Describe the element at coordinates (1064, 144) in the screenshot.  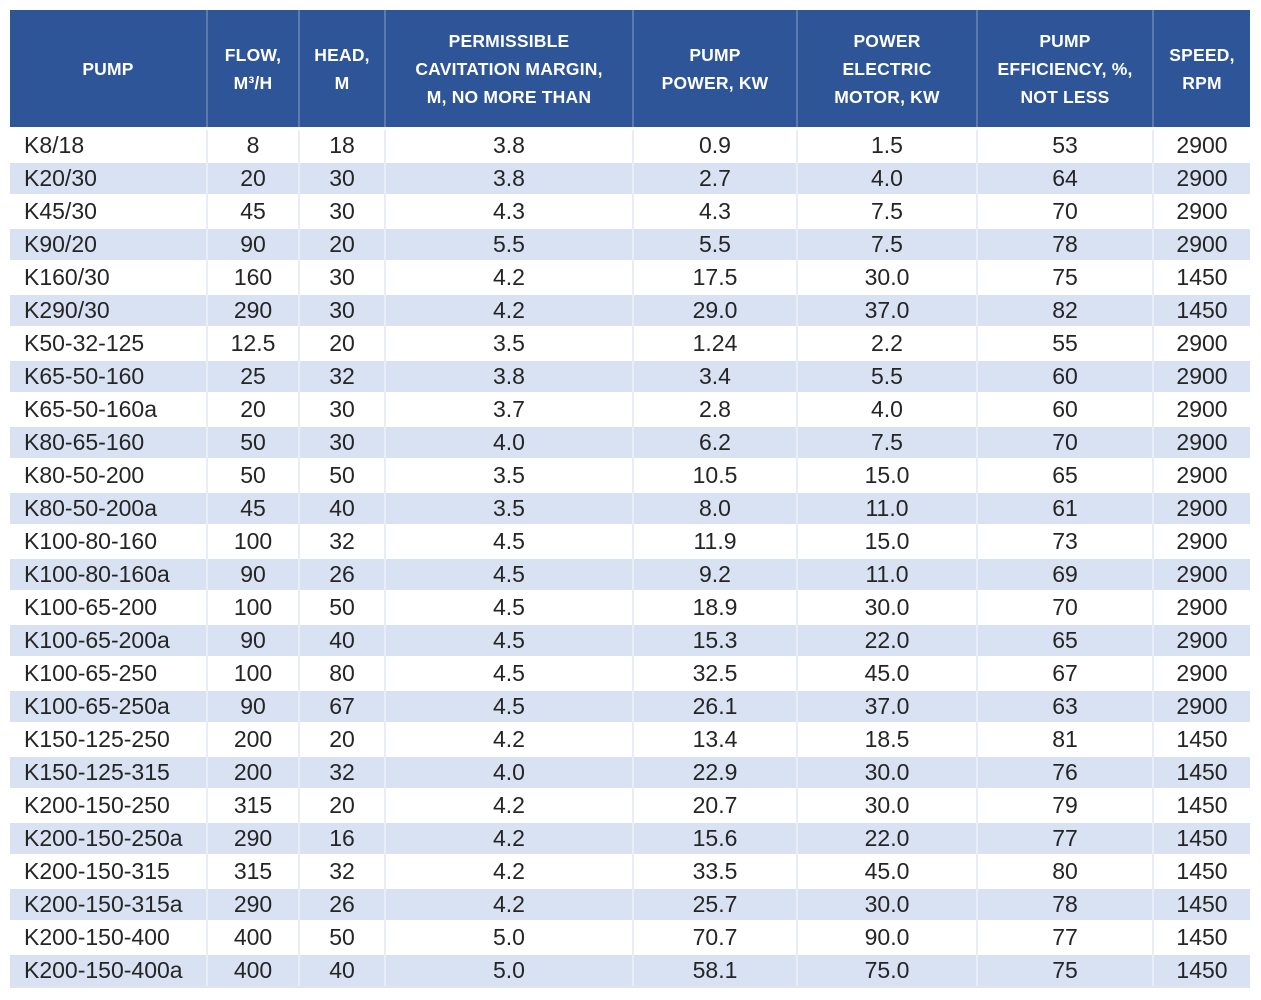
I see `table-cell-efficiency: 53` at that location.